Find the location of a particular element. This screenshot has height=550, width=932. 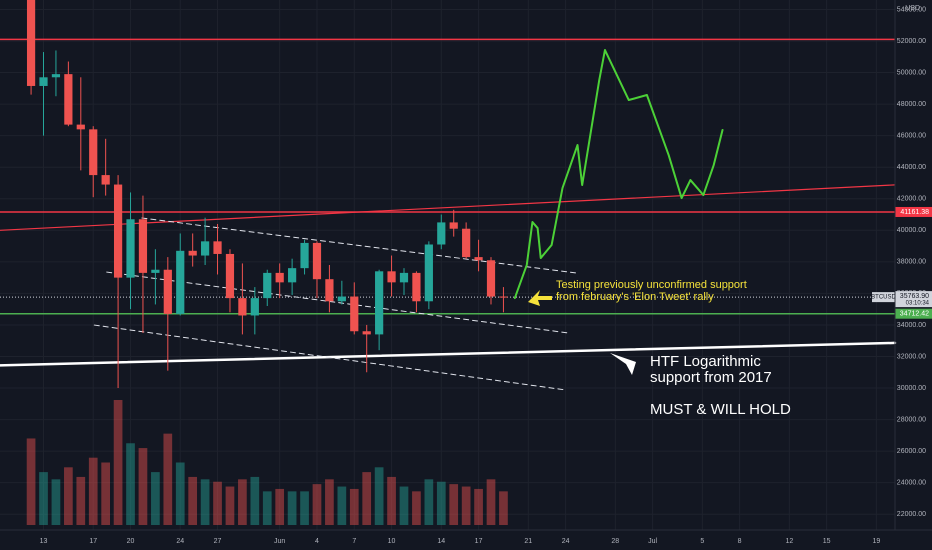

price-tag-label: 35763.90 is located at coordinates (914, 296).